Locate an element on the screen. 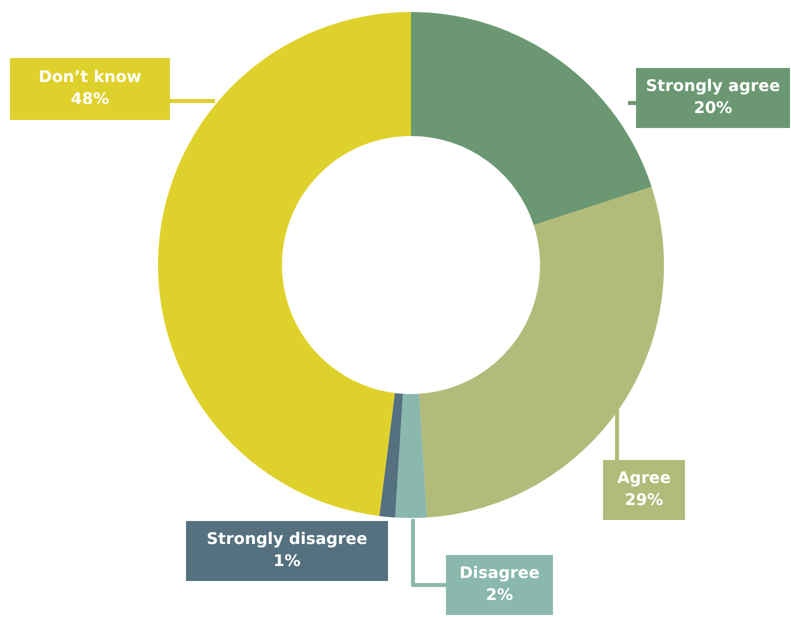  slice-label: Don’t know is located at coordinates (90, 76).